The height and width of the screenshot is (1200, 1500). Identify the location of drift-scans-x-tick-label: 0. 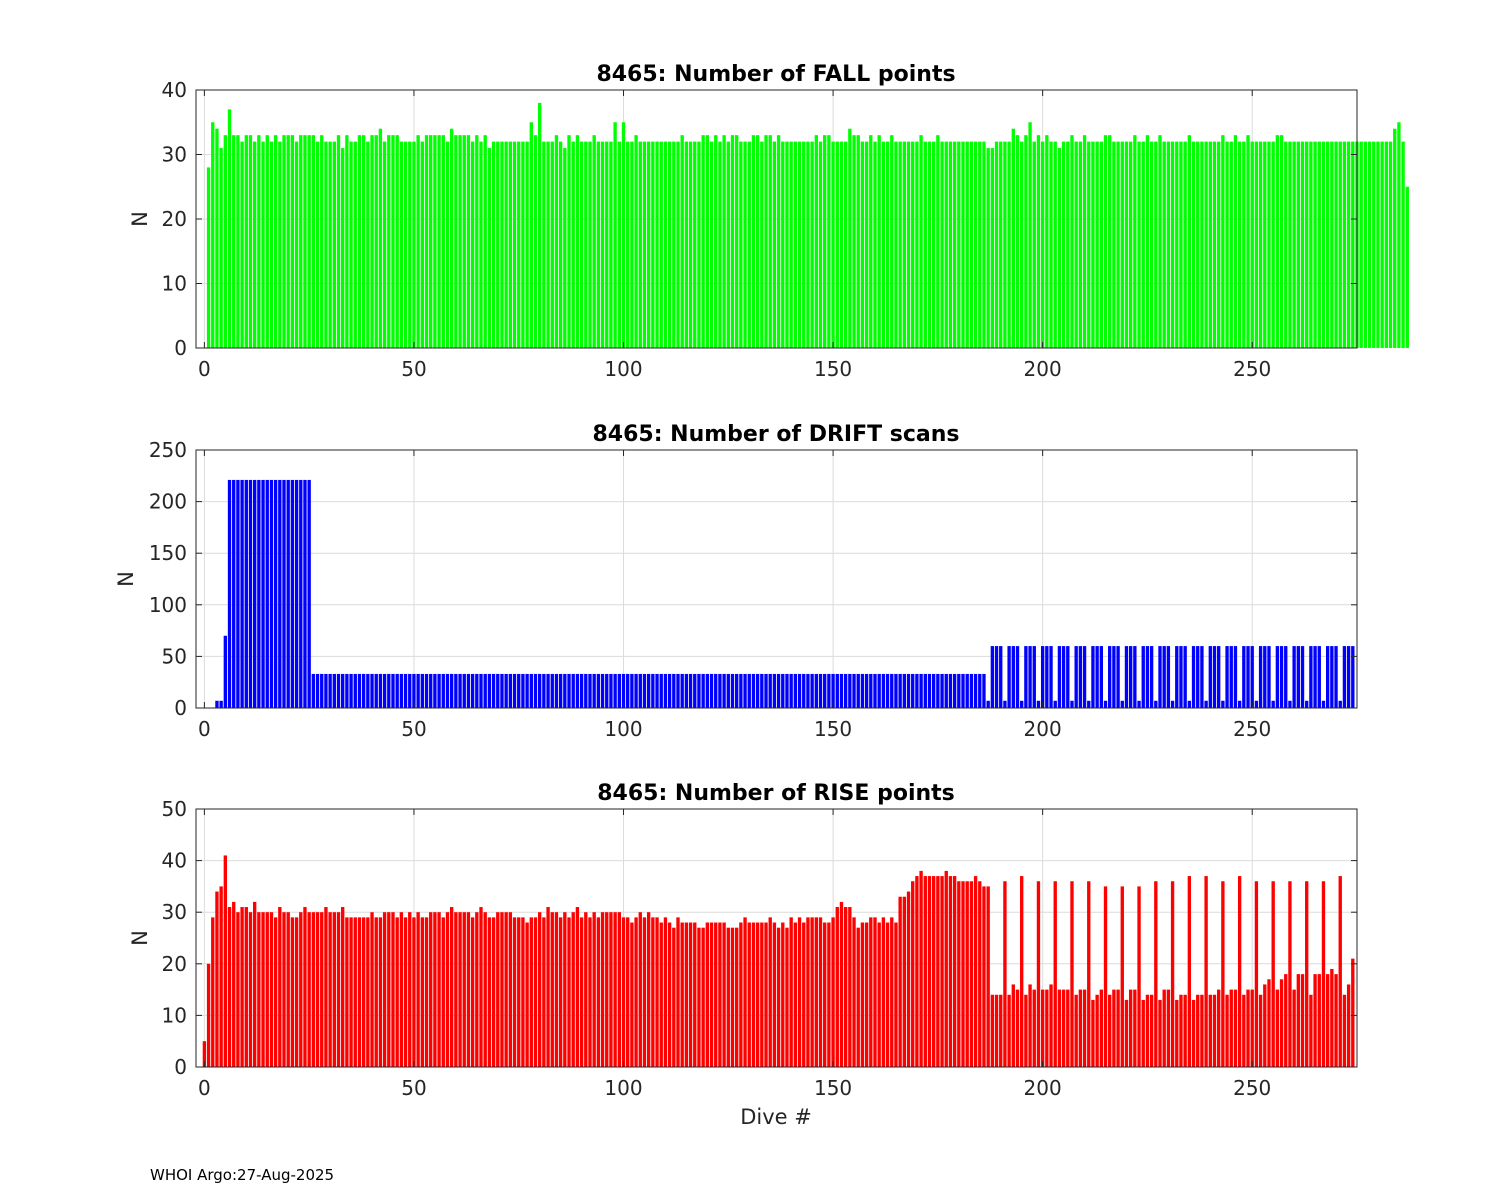
(204, 729).